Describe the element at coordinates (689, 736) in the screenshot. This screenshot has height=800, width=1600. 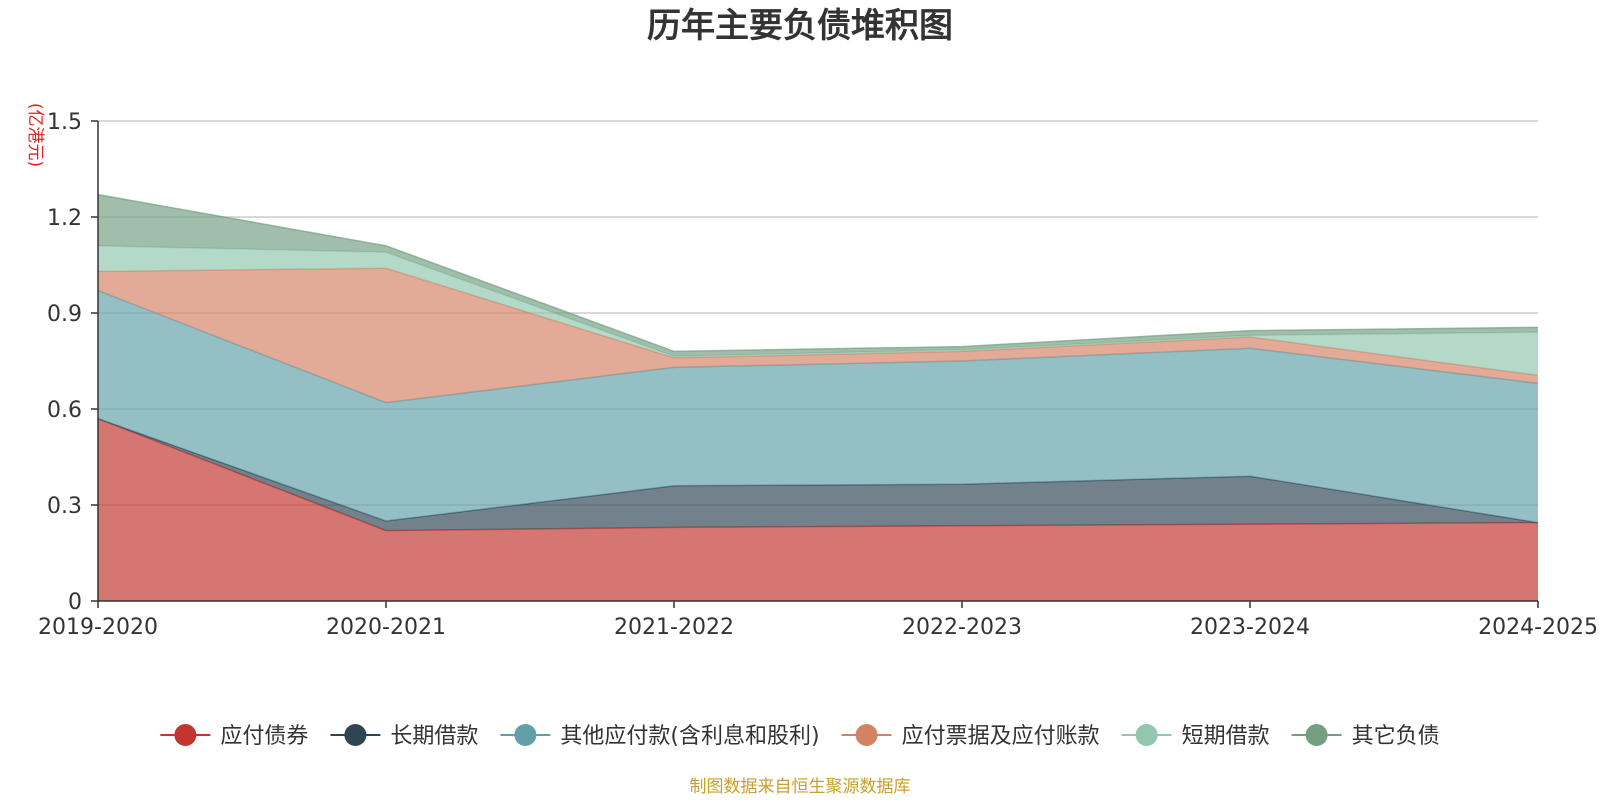
I see `legend-label-2: 其他应付款(含利息和股利)` at that location.